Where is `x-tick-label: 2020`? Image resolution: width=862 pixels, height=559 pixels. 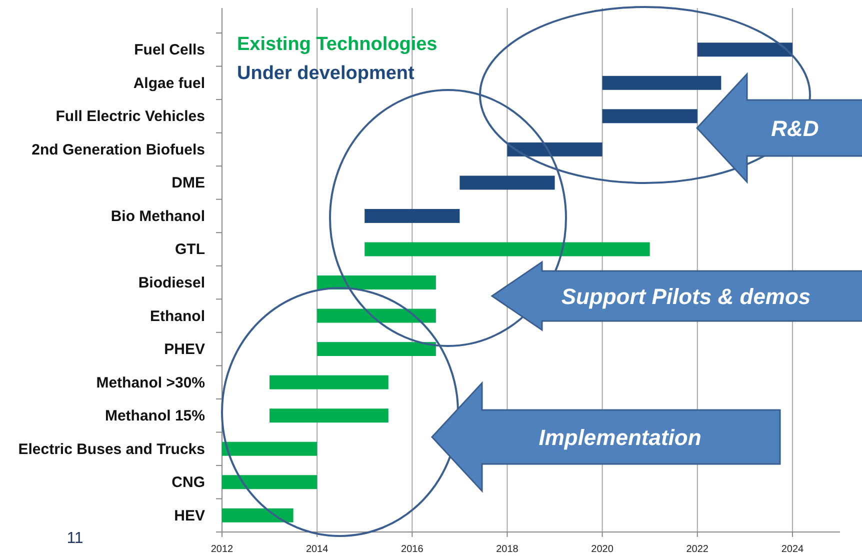 x-tick-label: 2020 is located at coordinates (602, 549).